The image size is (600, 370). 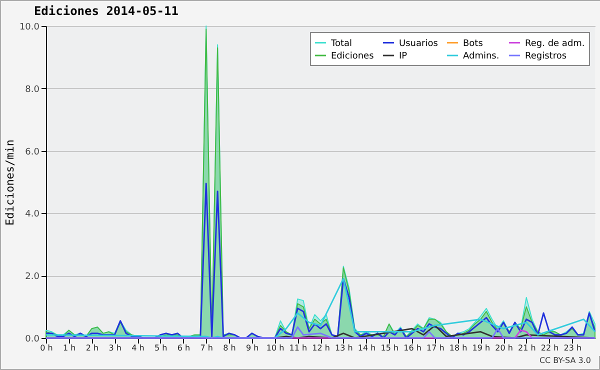 What do you see at coordinates (343, 348) in the screenshot?
I see `x-tick-label: 13 h` at bounding box center [343, 348].